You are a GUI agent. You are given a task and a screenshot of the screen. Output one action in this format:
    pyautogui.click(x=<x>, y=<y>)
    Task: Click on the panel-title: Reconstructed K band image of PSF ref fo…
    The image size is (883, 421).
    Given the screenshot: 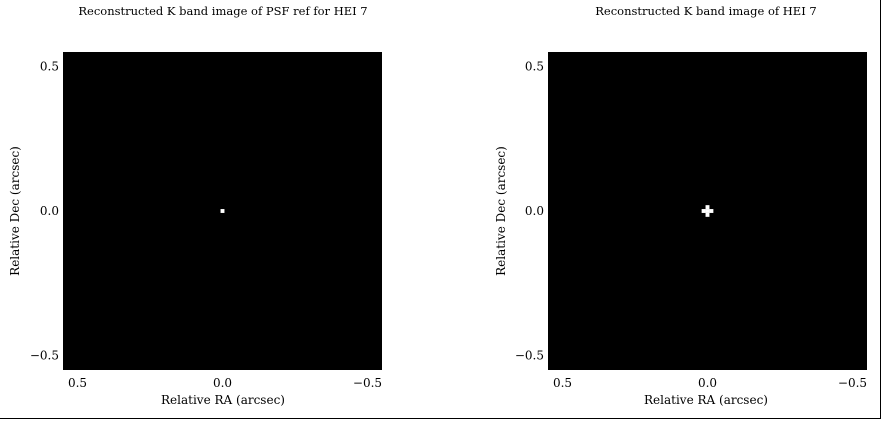 What is the action you would take?
    pyautogui.click(x=222, y=11)
    